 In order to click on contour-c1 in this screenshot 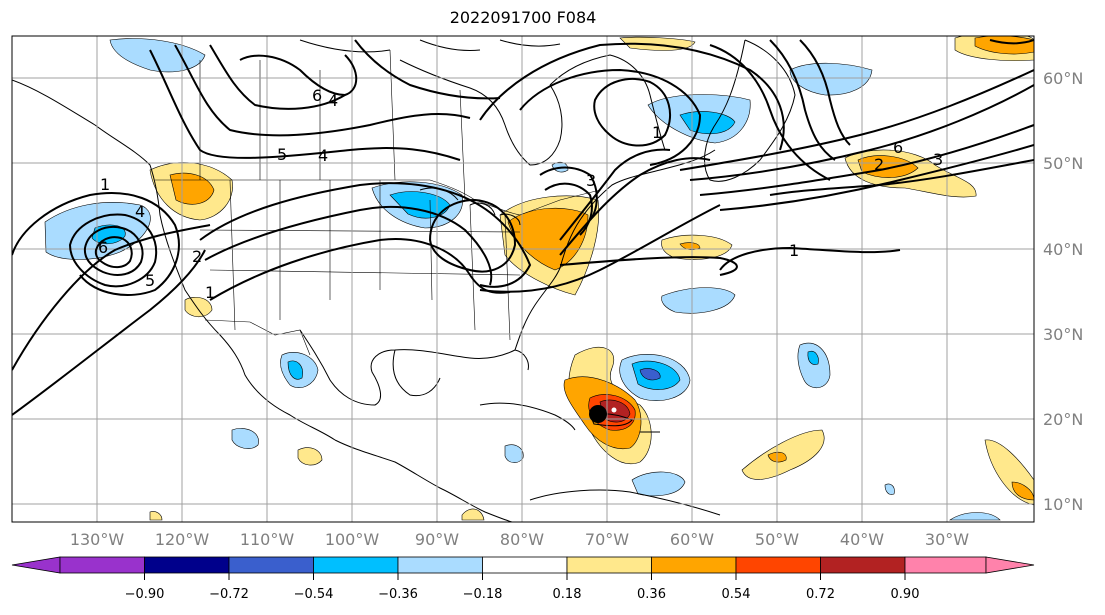, I will do `click(365, 235)`.